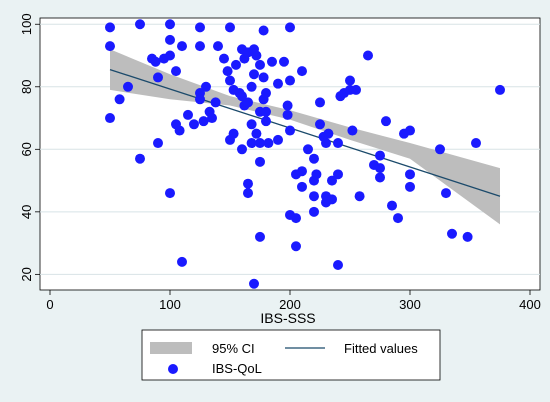 The height and width of the screenshot is (402, 550). What do you see at coordinates (381, 348) in the screenshot?
I see `legend-fit-label: Fitted values` at bounding box center [381, 348].